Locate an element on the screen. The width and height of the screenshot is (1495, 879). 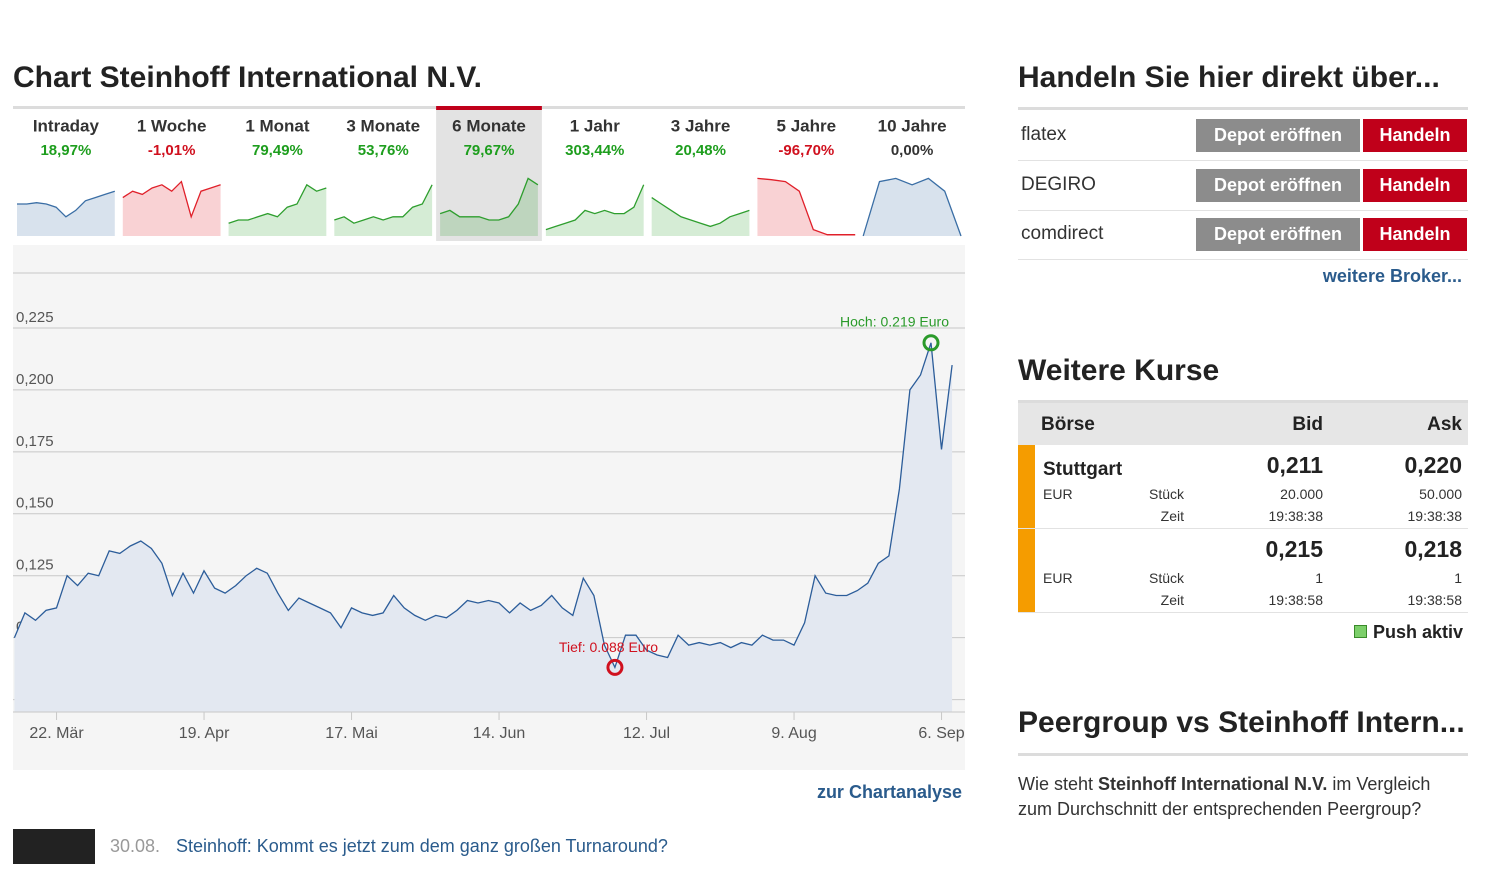
tab-label: Intraday is located at coordinates (66, 125).